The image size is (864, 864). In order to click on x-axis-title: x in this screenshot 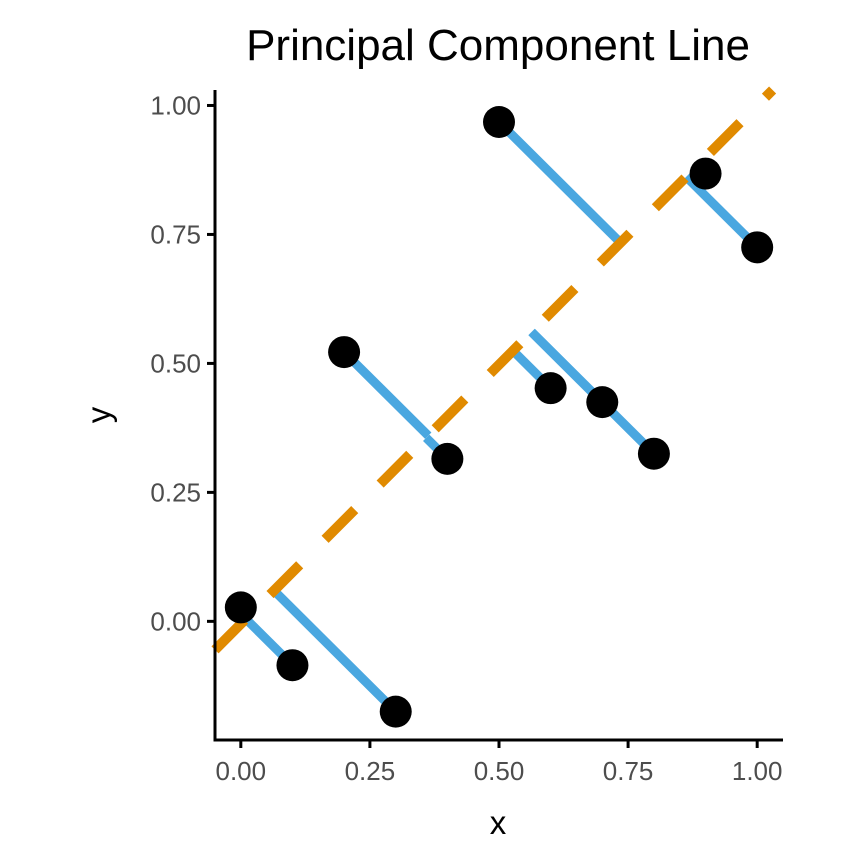, I will do `click(498, 822)`.